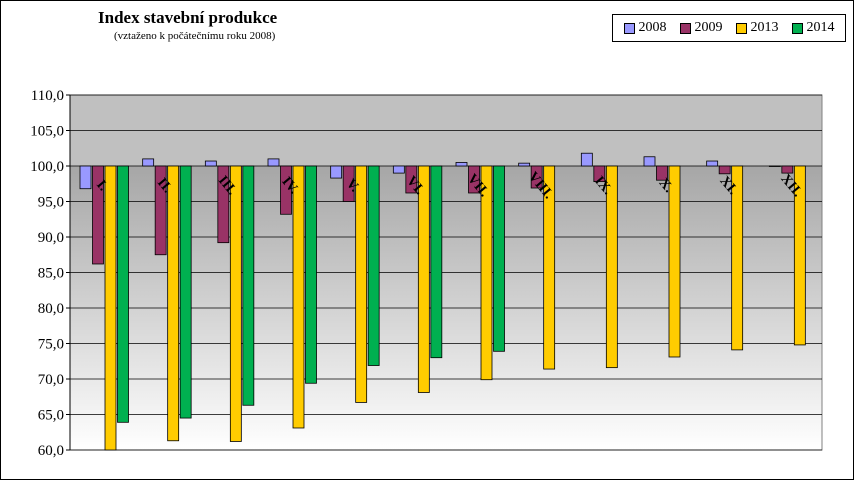 The image size is (854, 480). What do you see at coordinates (423, 279) in the screenshot?
I see `bar-2013-VI` at bounding box center [423, 279].